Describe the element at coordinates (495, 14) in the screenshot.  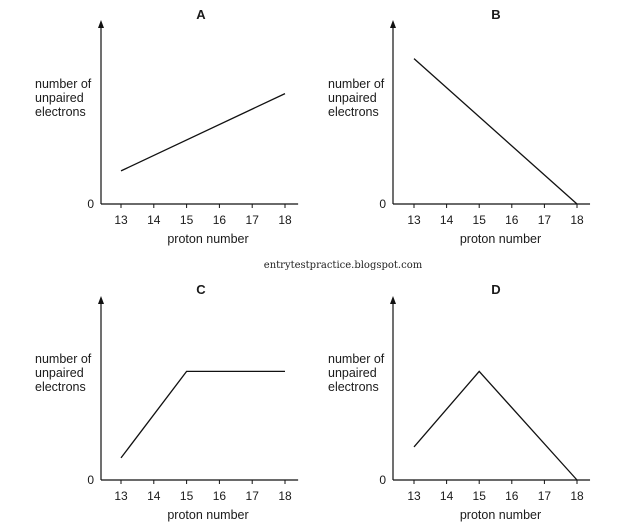
I see `chart-title: B` at that location.